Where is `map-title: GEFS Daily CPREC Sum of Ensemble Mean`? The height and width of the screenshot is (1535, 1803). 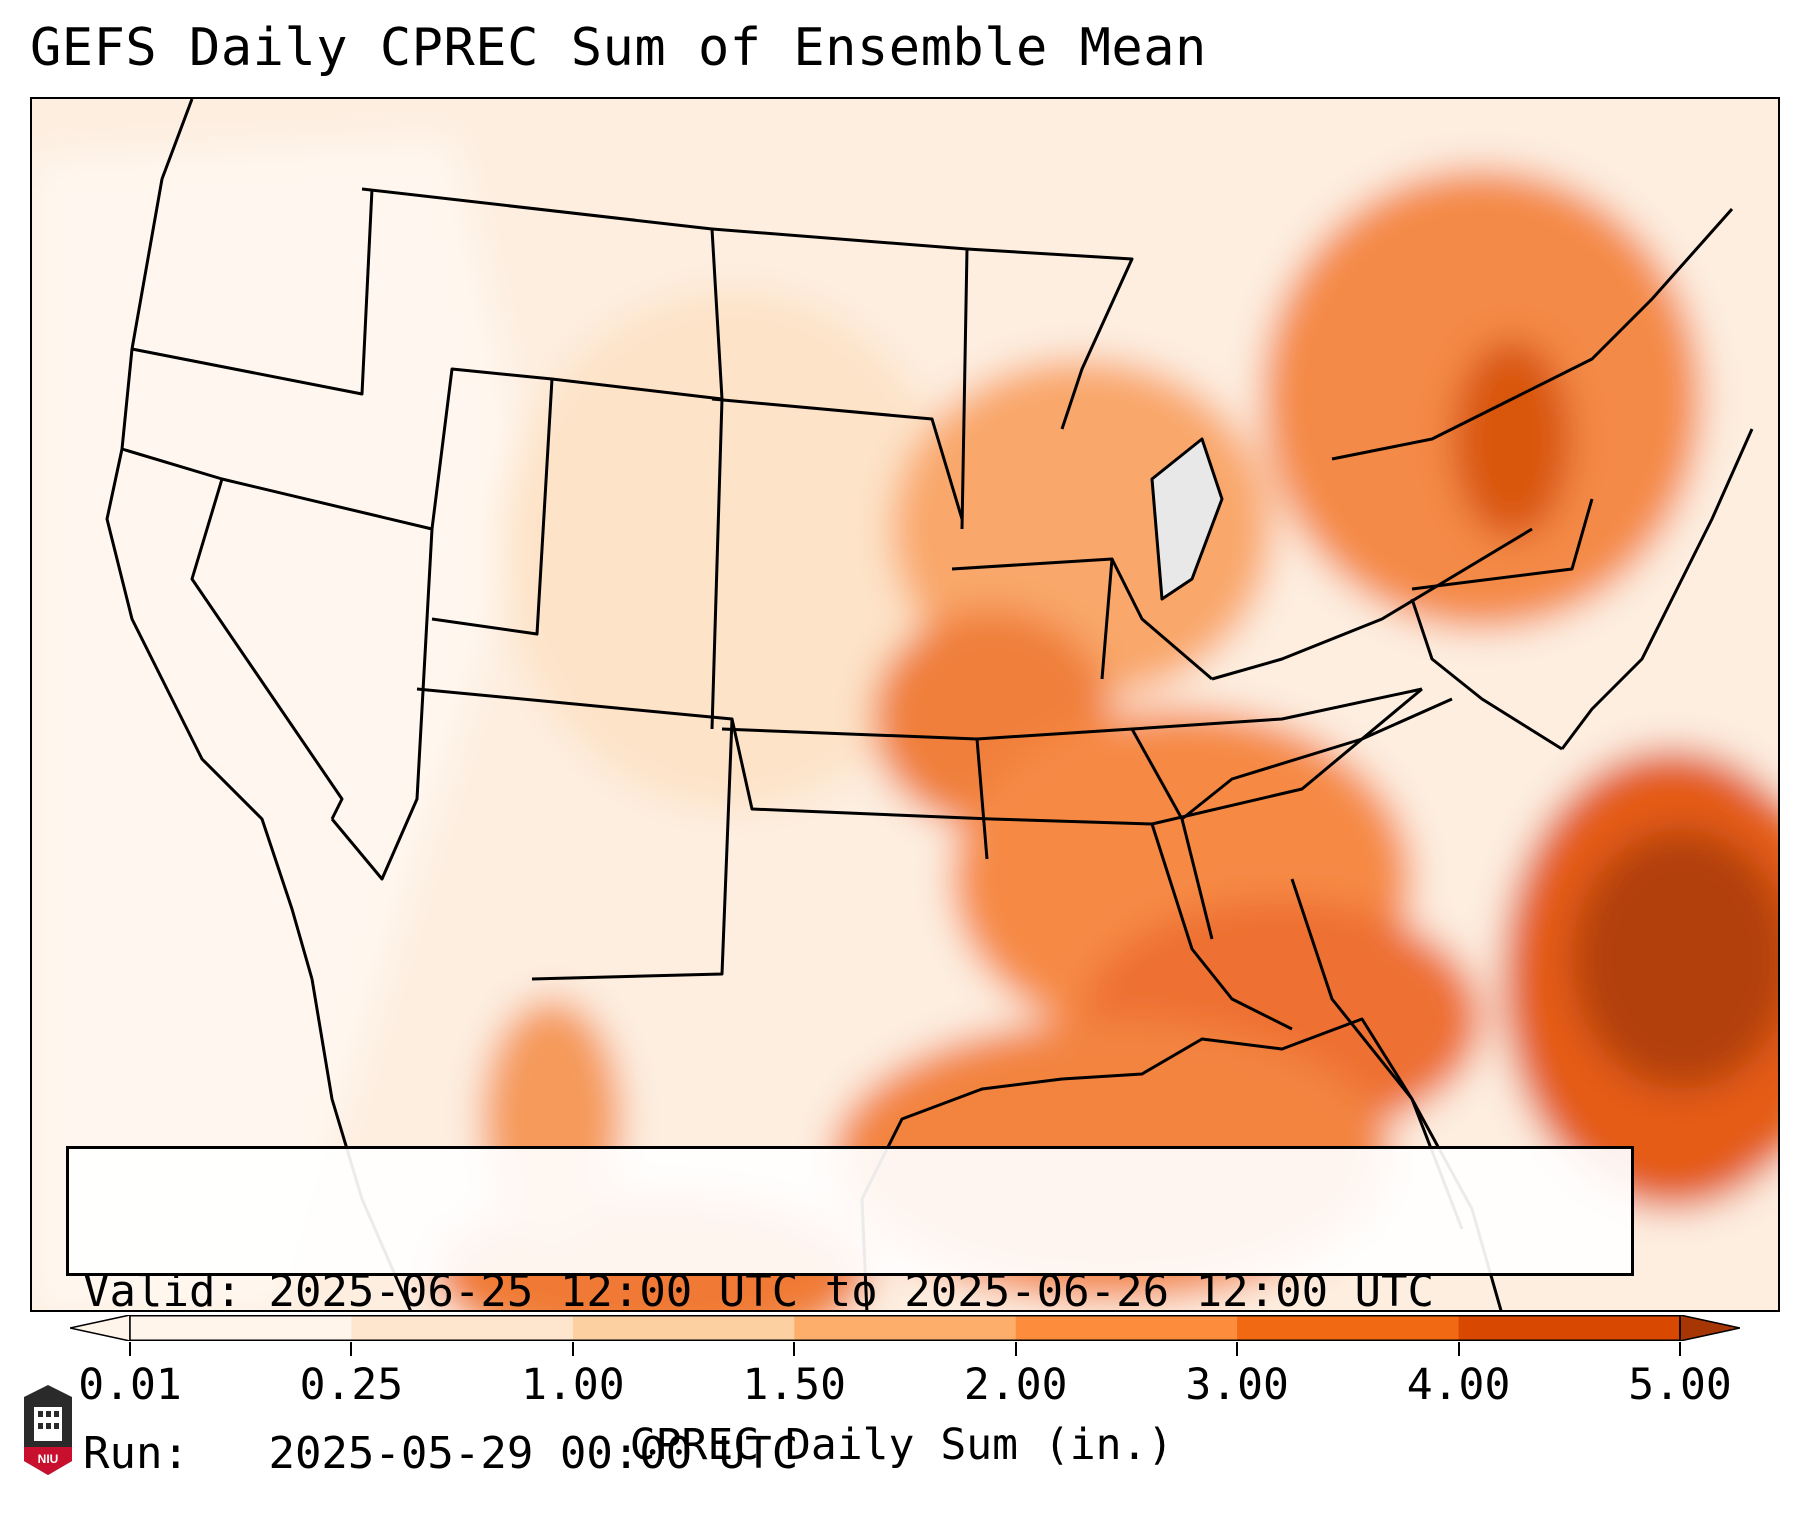 map-title: GEFS Daily CPREC Sum of Ensemble Mean is located at coordinates (618, 48).